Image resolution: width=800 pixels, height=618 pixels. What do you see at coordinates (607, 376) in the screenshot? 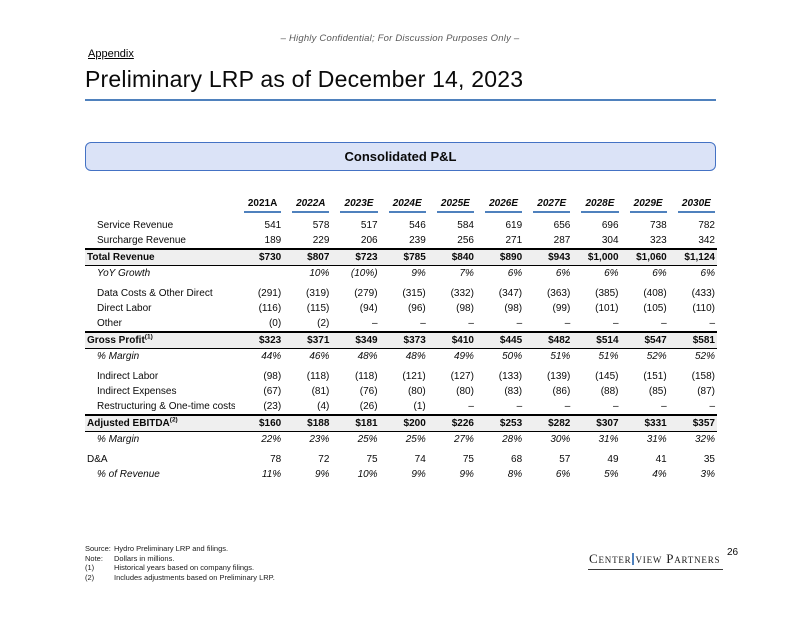
I see `cell: (145)` at bounding box center [607, 376].